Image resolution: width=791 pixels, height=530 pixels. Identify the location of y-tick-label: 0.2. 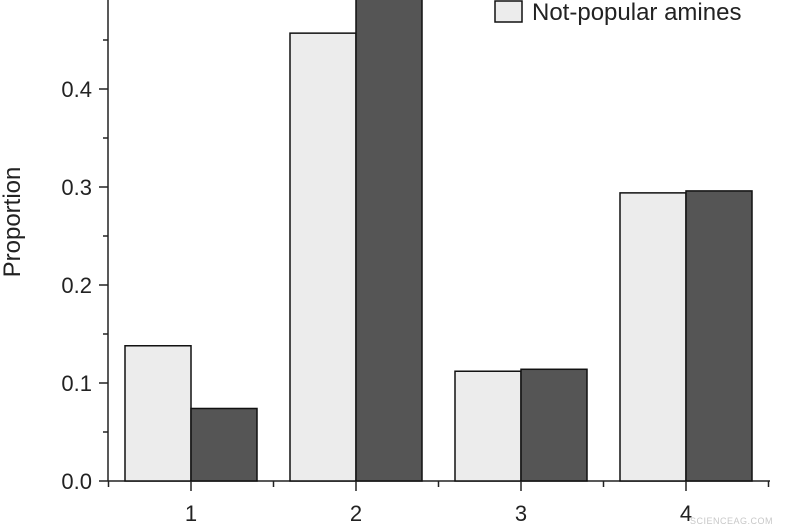
(76, 285).